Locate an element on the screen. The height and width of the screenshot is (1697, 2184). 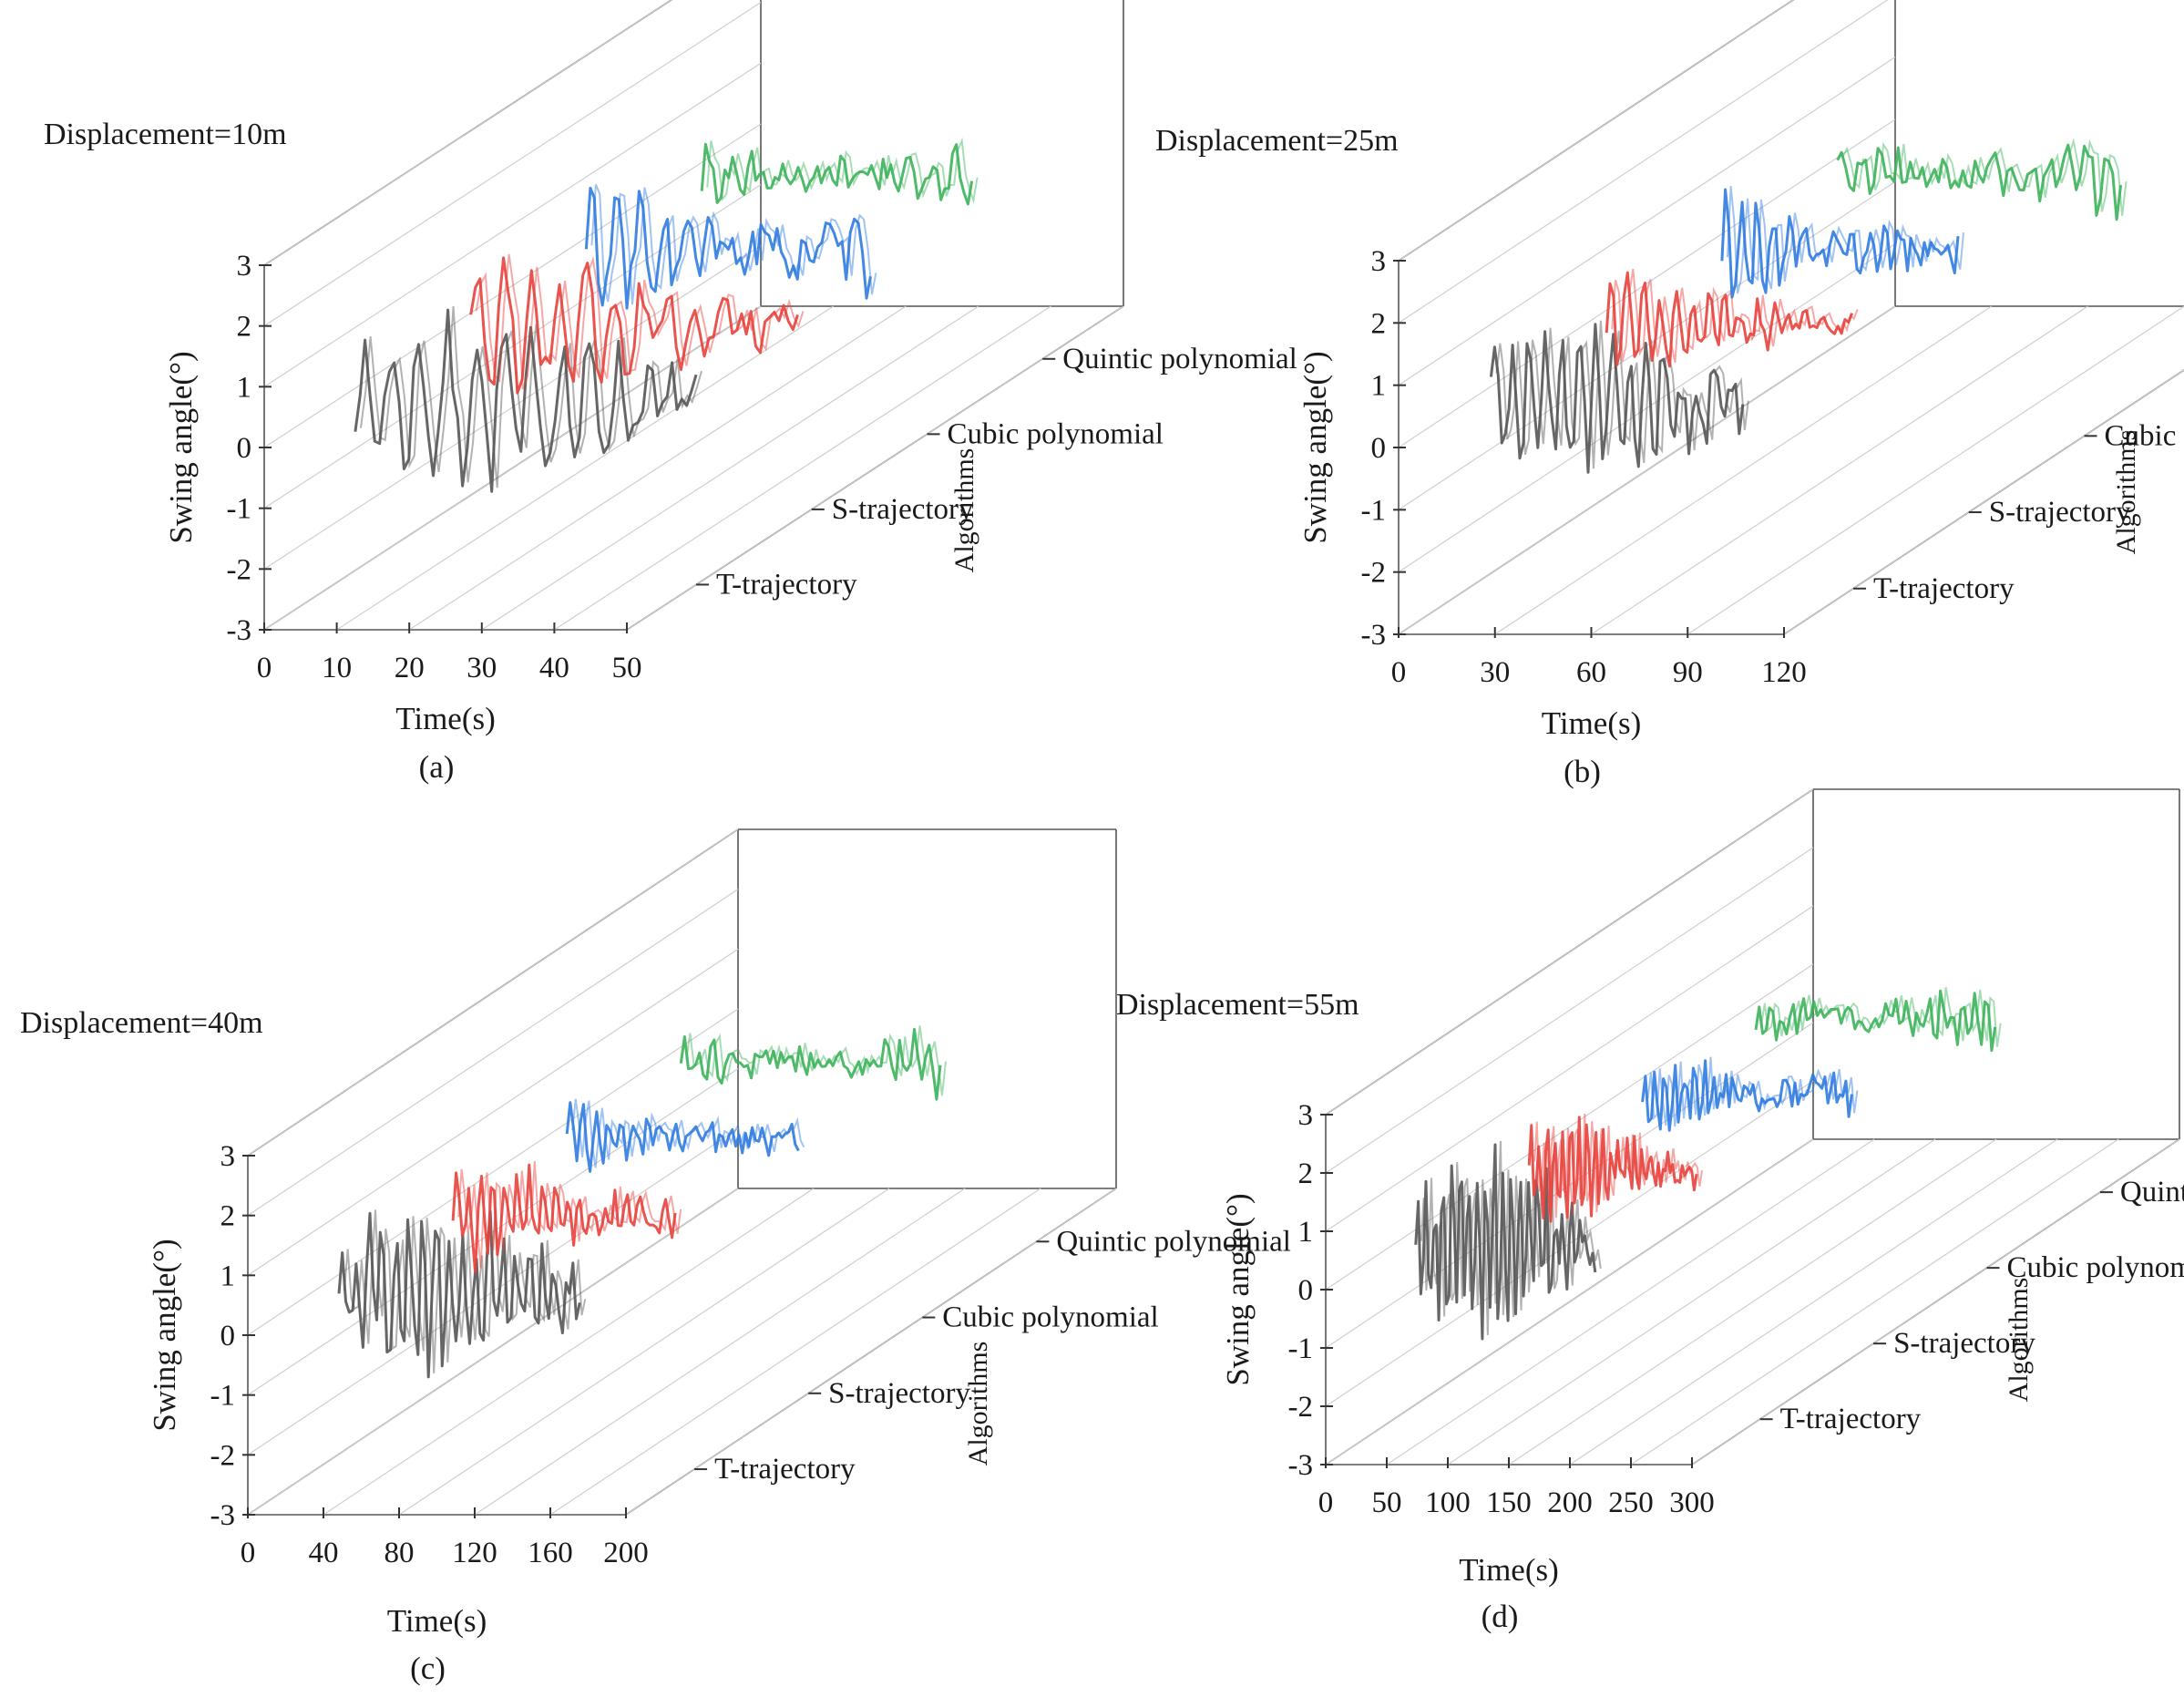
x-tick-label: 20 is located at coordinates (410, 668).